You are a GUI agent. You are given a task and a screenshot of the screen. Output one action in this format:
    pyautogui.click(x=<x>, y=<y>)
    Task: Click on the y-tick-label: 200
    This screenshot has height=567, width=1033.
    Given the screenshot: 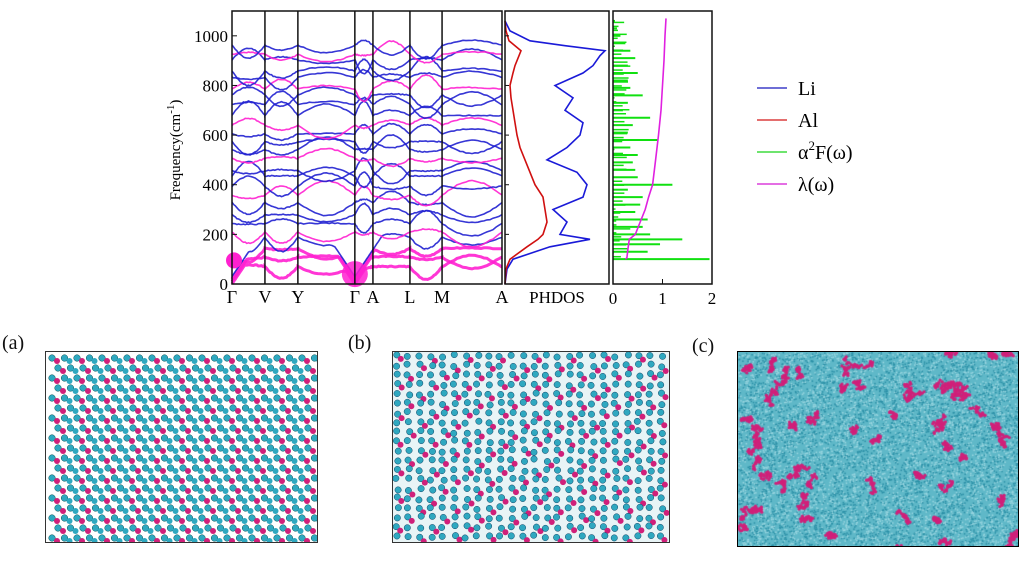 What is the action you would take?
    pyautogui.click(x=216, y=234)
    